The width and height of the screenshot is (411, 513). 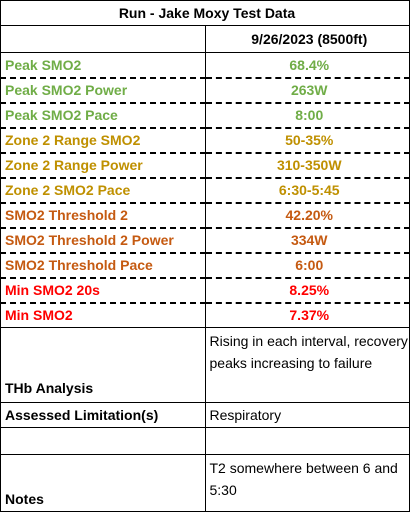 What do you see at coordinates (307, 265) in the screenshot?
I see `metric-value: 6:00` at bounding box center [307, 265].